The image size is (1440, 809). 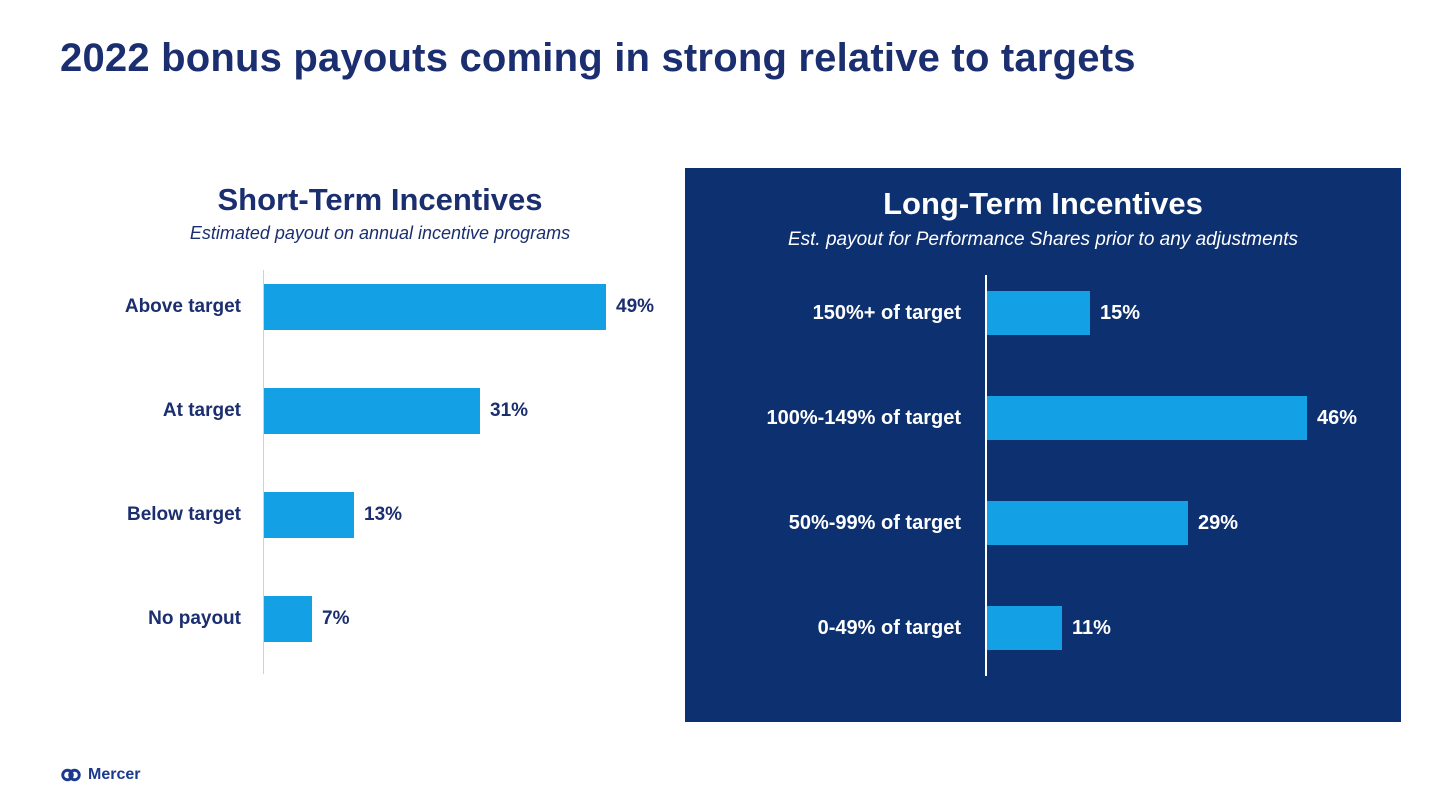 I want to click on category-label: 50%-99% of target, so click(x=874, y=522).